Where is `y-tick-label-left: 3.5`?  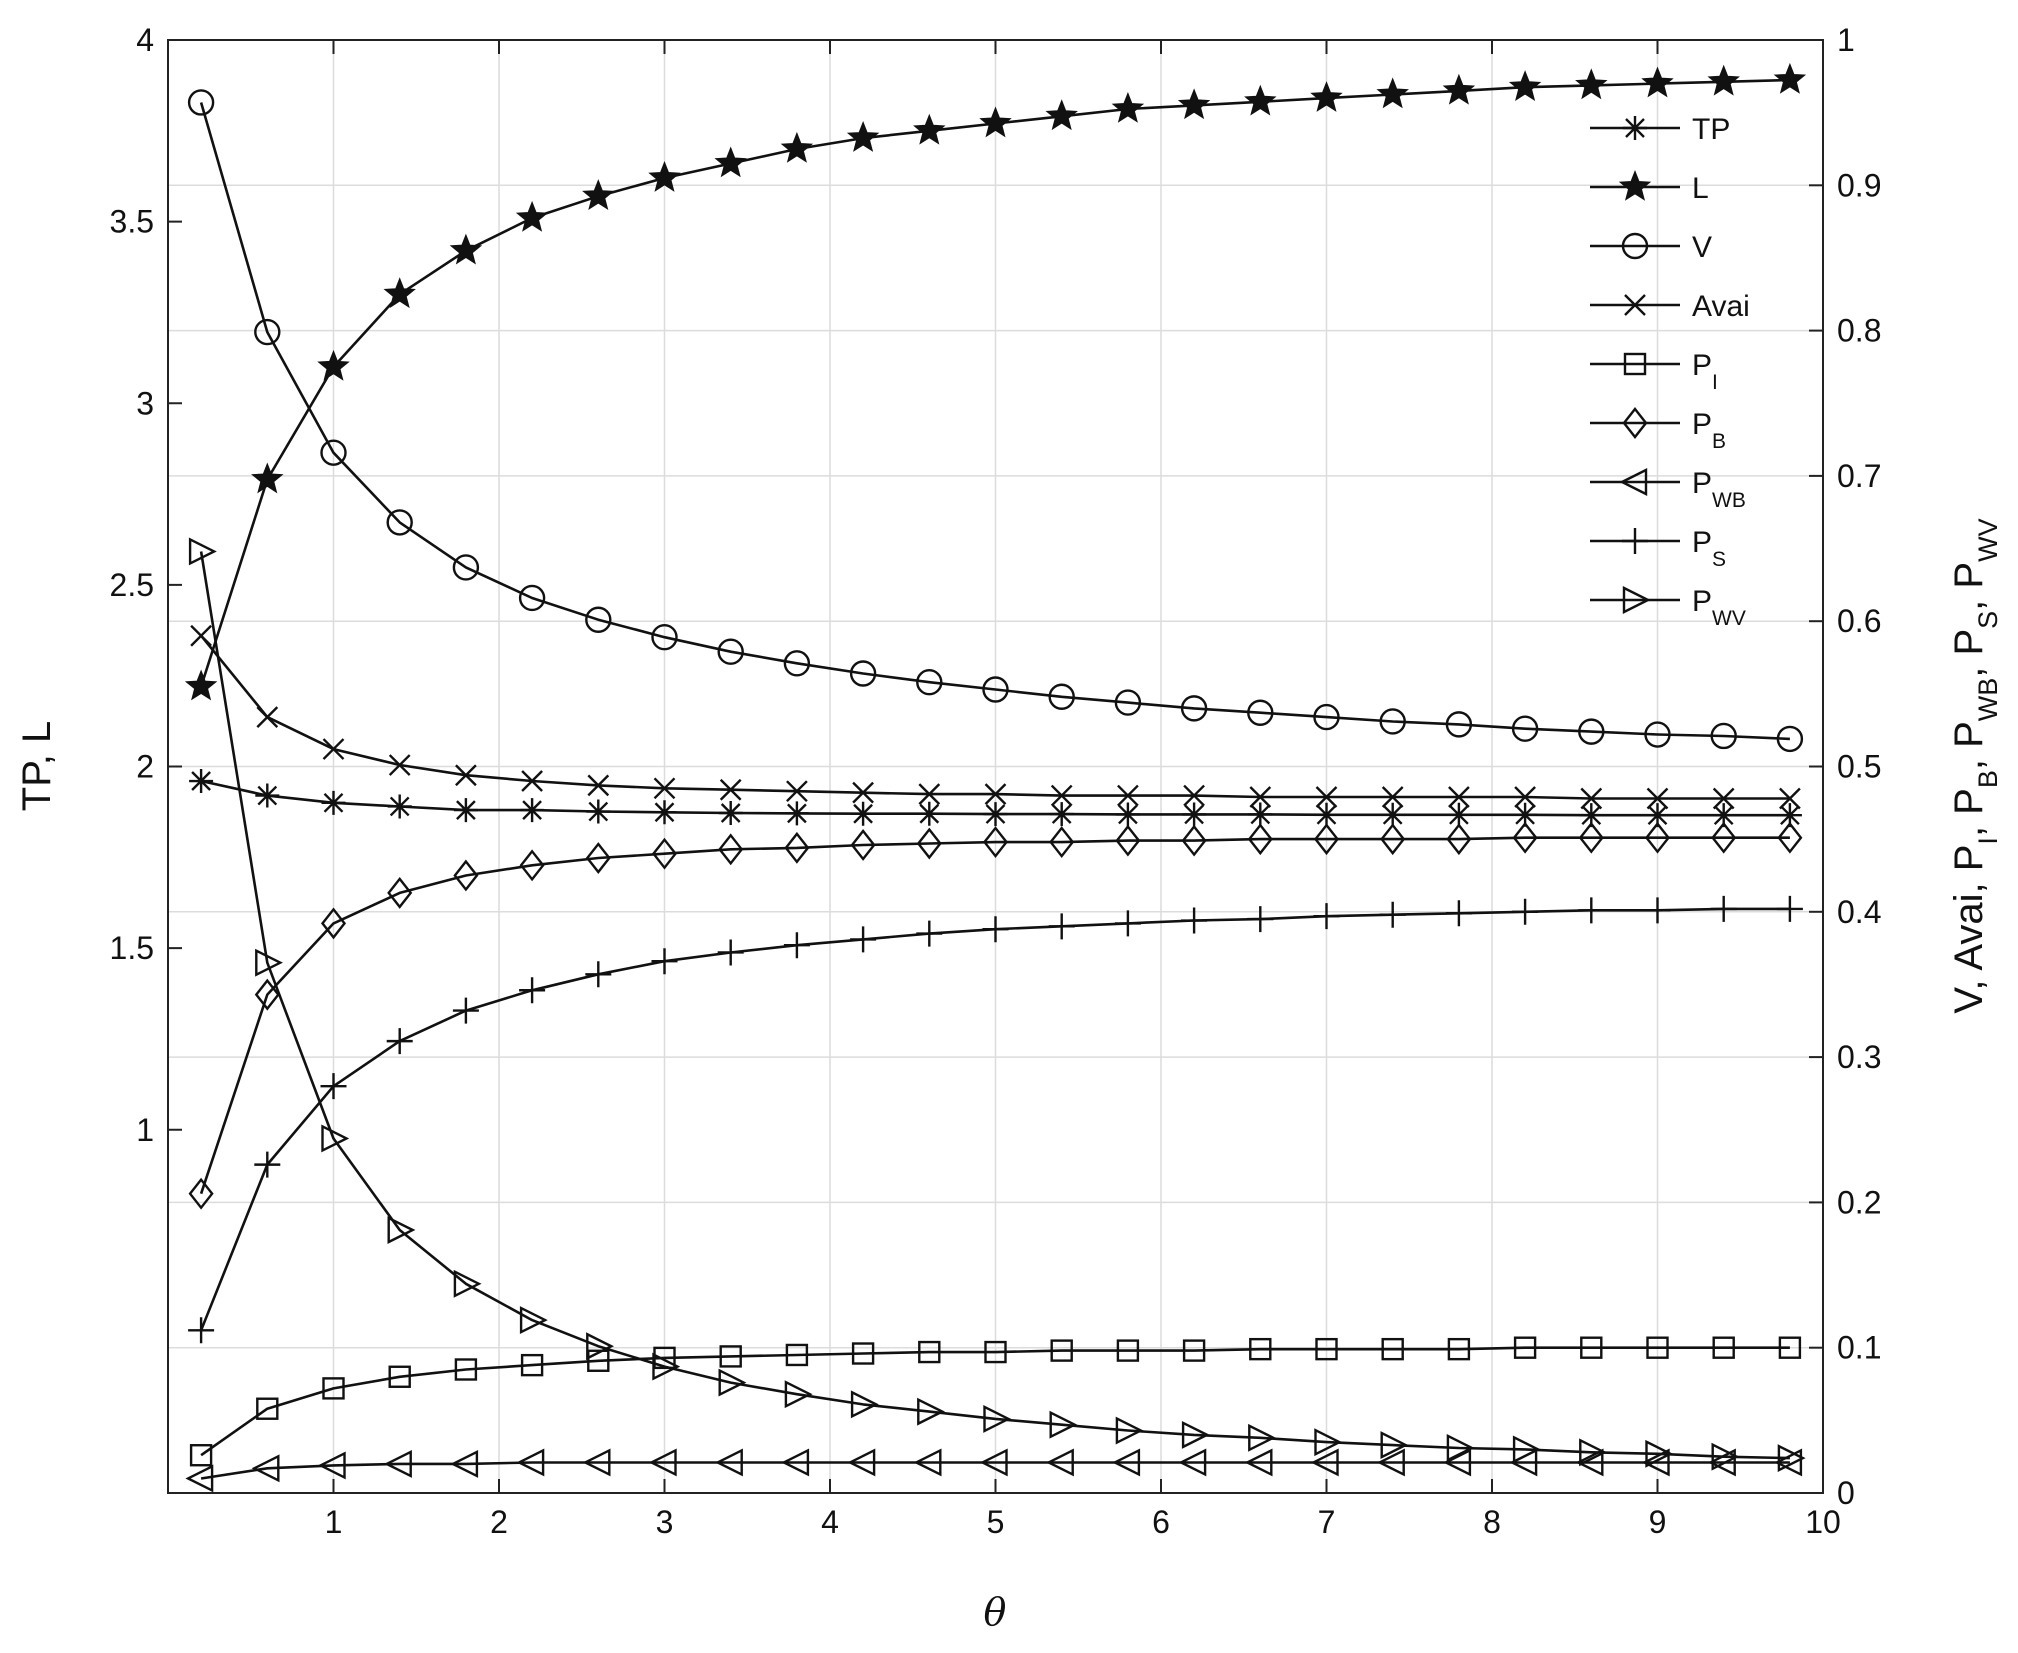 y-tick-label-left: 3.5 is located at coordinates (132, 222).